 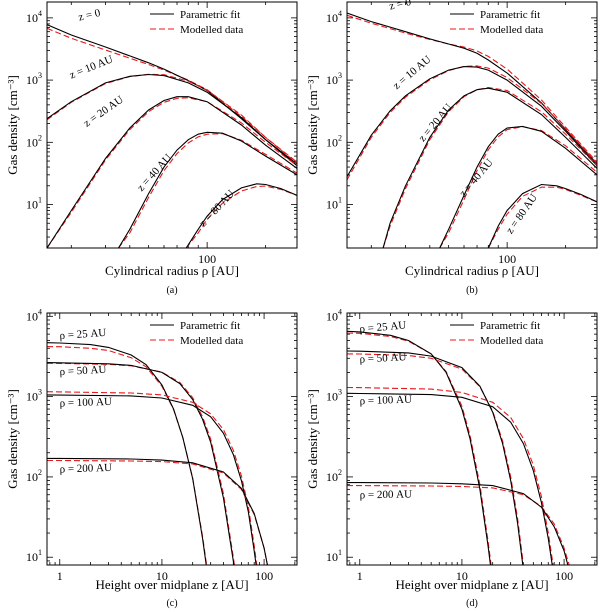 I want to click on curve-label-3: ρ = 100 AU, so click(x=385, y=401).